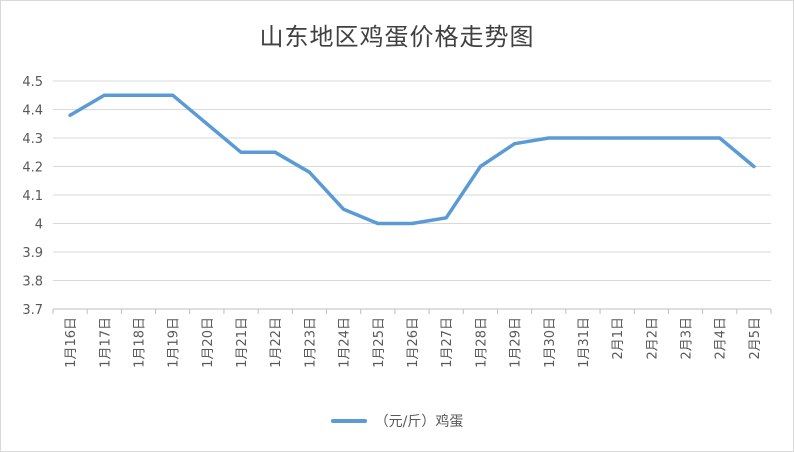  I want to click on x-tick-label: 1月28日, so click(481, 342).